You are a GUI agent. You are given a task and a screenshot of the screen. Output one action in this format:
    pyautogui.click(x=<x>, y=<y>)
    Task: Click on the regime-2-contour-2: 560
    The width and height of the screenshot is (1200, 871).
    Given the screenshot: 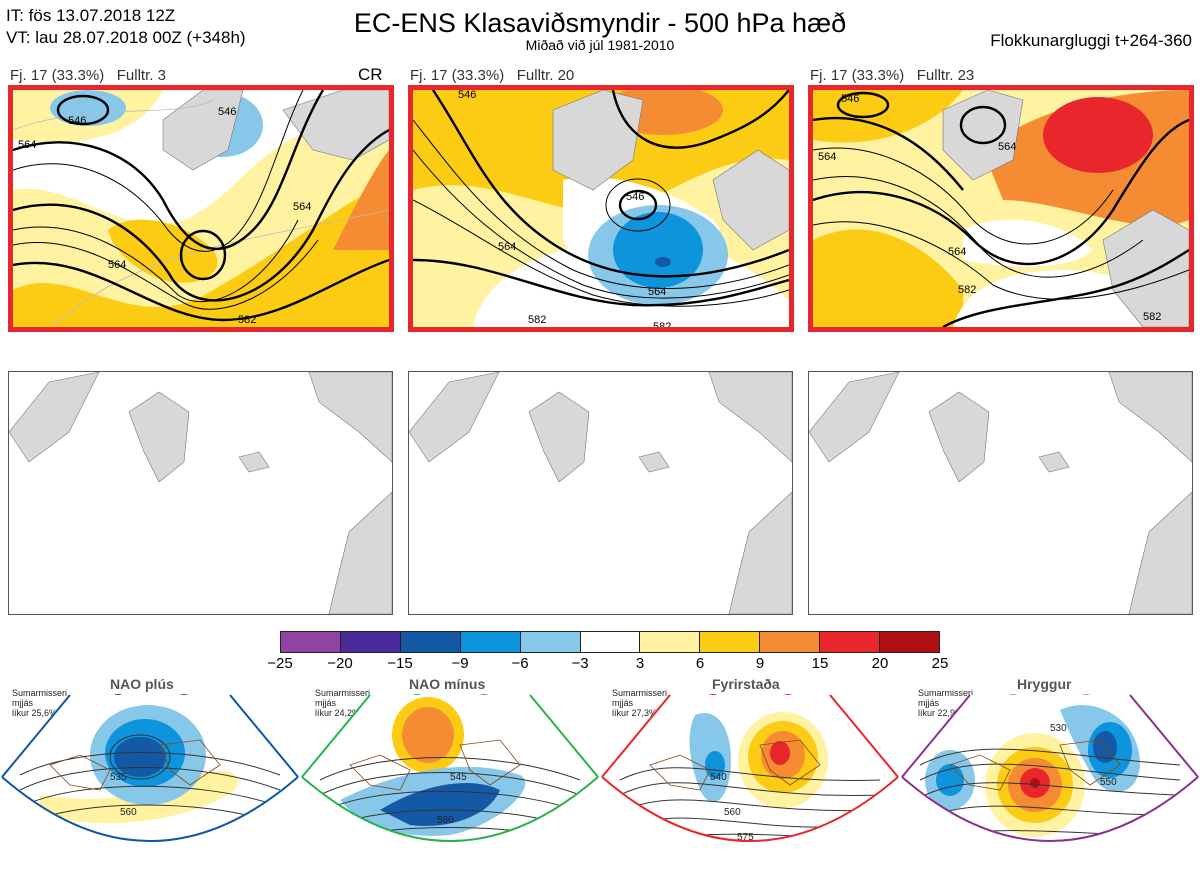 What is the action you would take?
    pyautogui.click(x=445, y=820)
    